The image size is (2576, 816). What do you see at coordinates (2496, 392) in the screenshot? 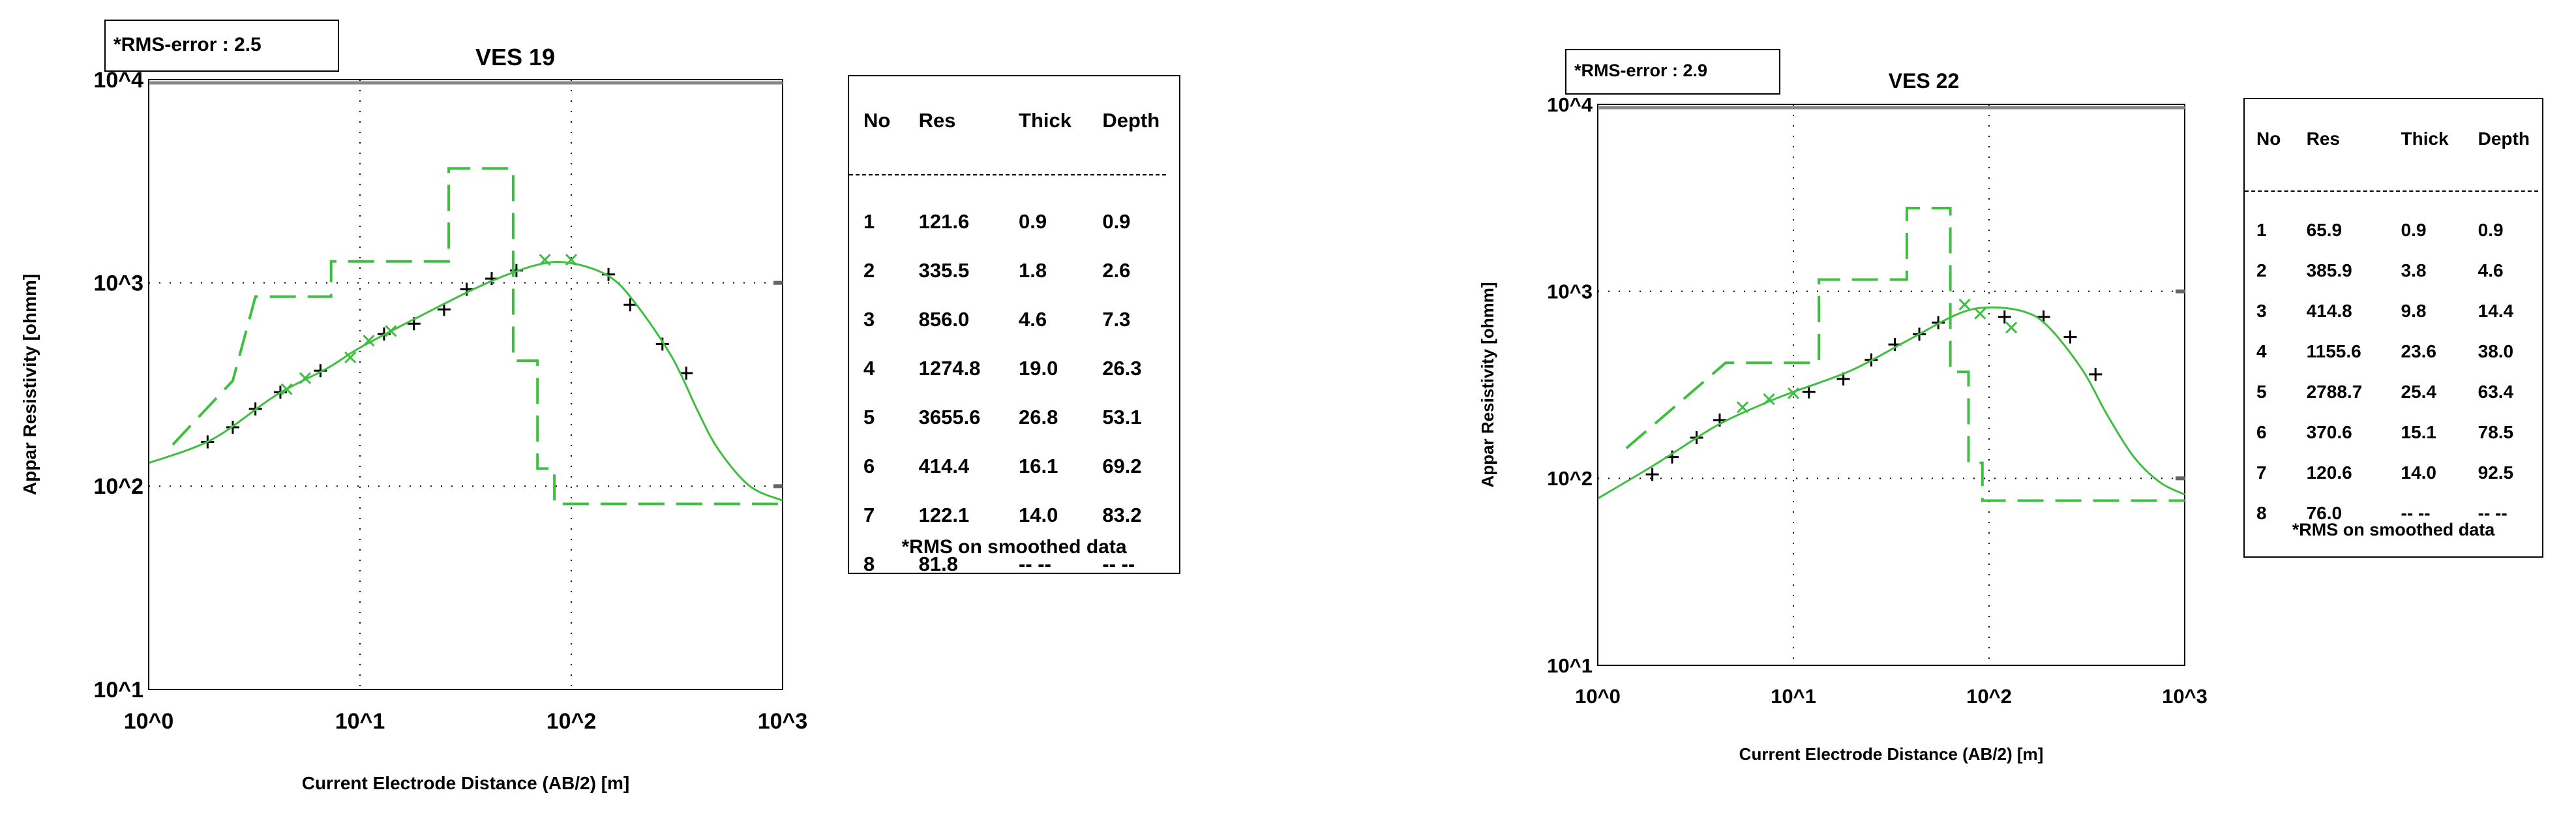
I see `table-cell: 63.4` at bounding box center [2496, 392].